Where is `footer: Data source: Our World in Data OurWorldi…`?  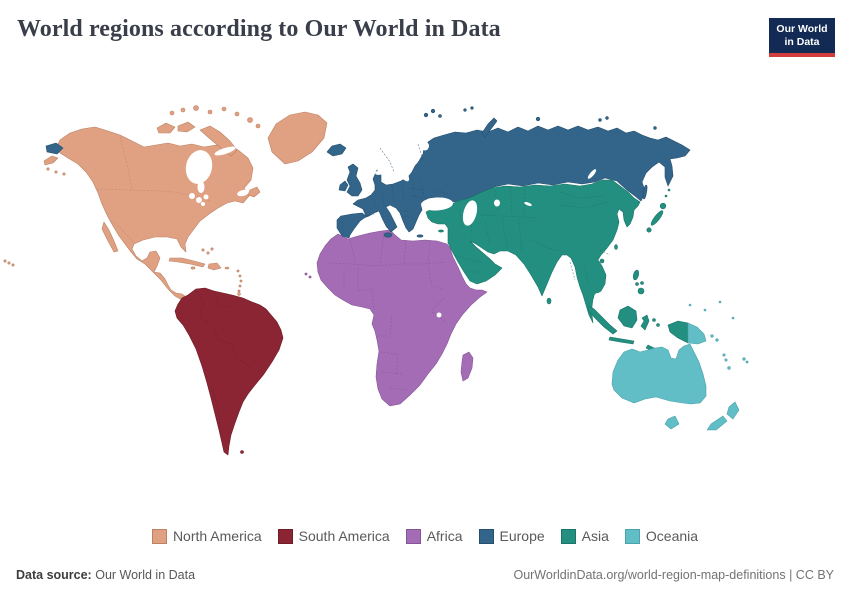
footer: Data source: Our World in Data OurWorldi… is located at coordinates (425, 575).